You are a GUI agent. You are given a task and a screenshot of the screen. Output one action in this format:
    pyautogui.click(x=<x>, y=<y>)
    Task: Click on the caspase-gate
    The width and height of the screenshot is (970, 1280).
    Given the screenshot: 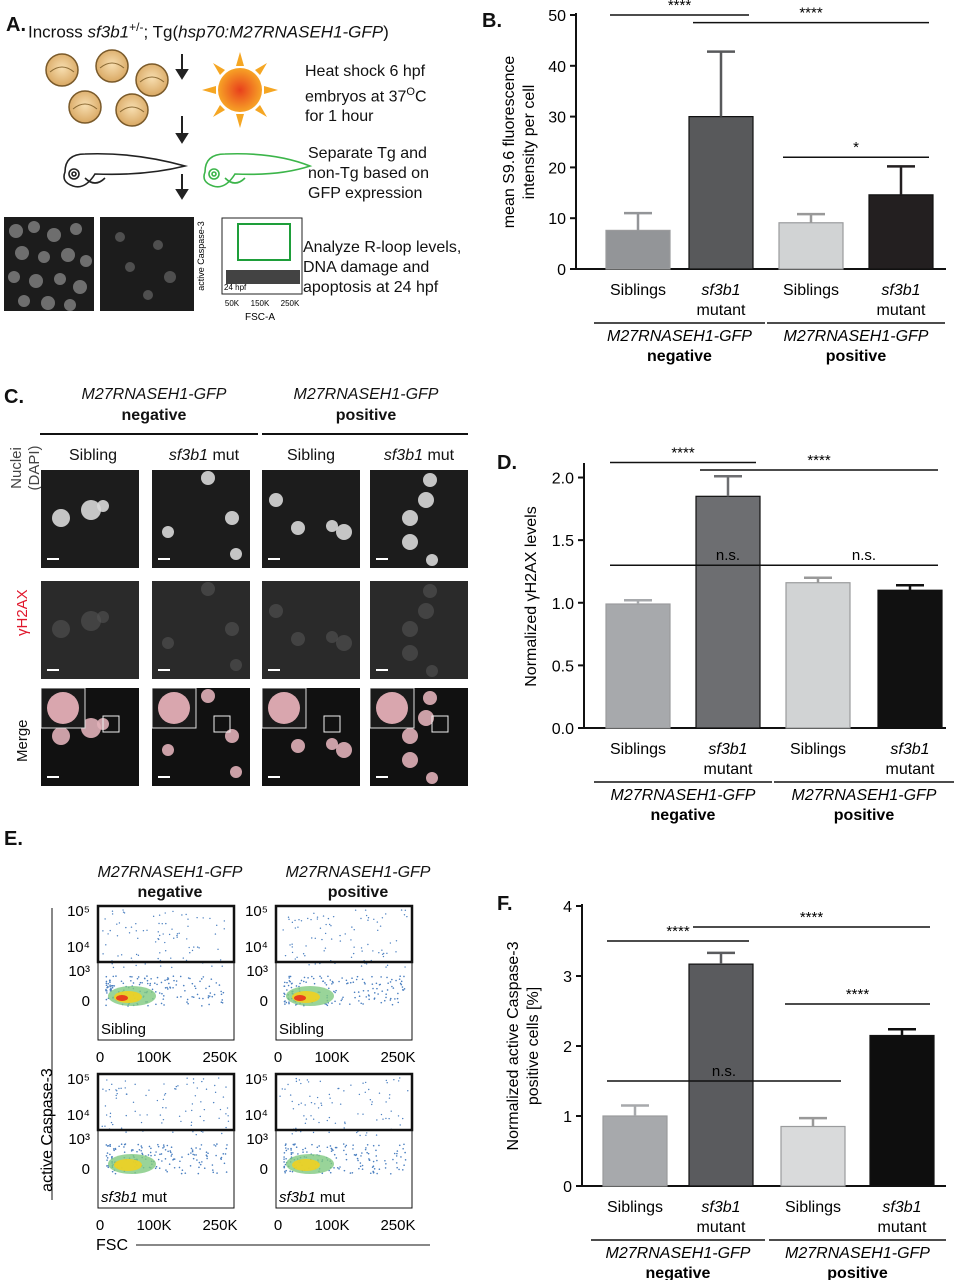 What is the action you would take?
    pyautogui.click(x=344, y=934)
    